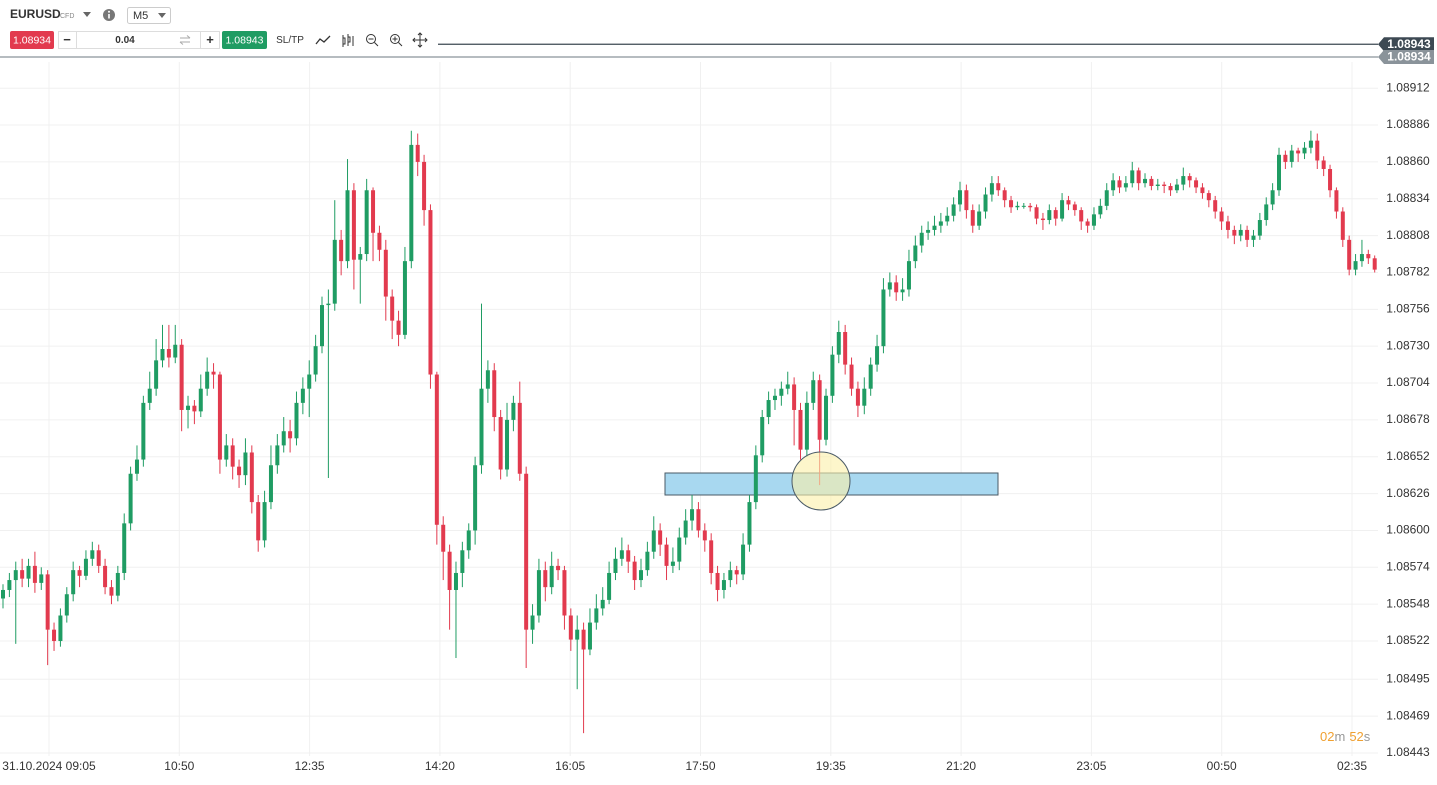 This screenshot has width=1437, height=785. I want to click on circle-highlight, so click(821, 481).